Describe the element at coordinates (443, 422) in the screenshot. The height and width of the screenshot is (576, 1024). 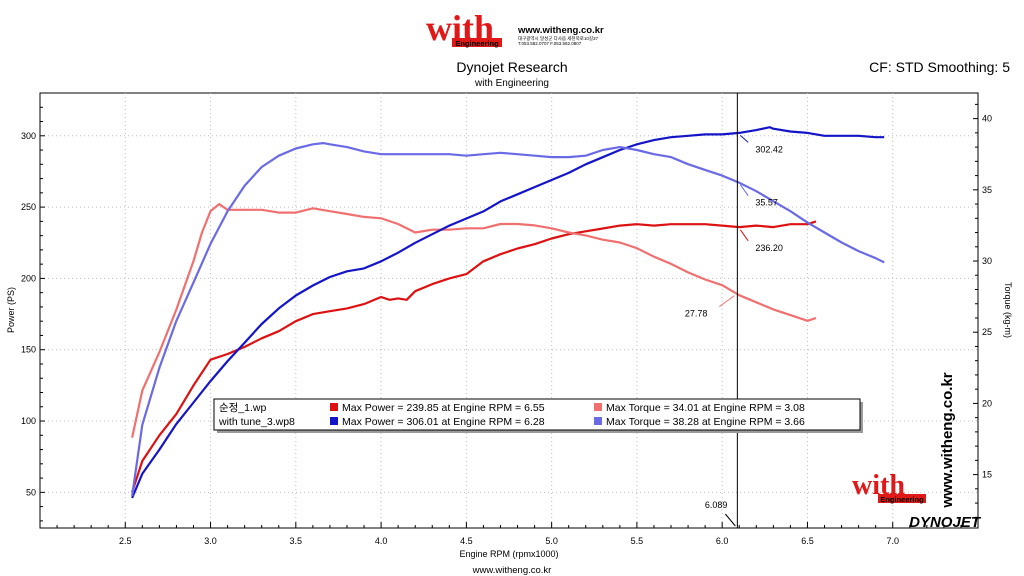
I see `legend-run2-power: Max Power = 306.01 at Engine RPM = 6.28` at that location.